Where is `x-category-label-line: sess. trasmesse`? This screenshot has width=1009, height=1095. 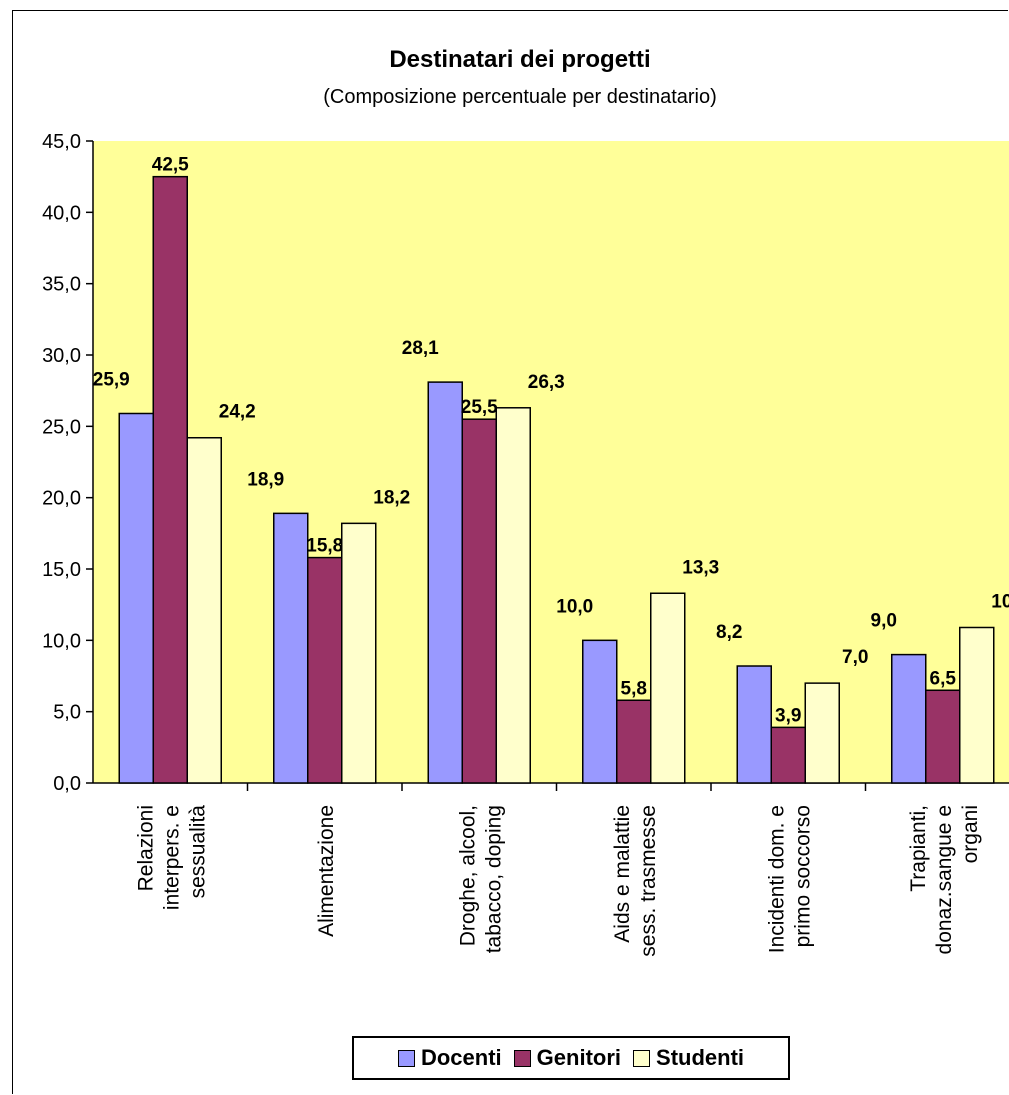 x-category-label-line: sess. trasmesse is located at coordinates (648, 881).